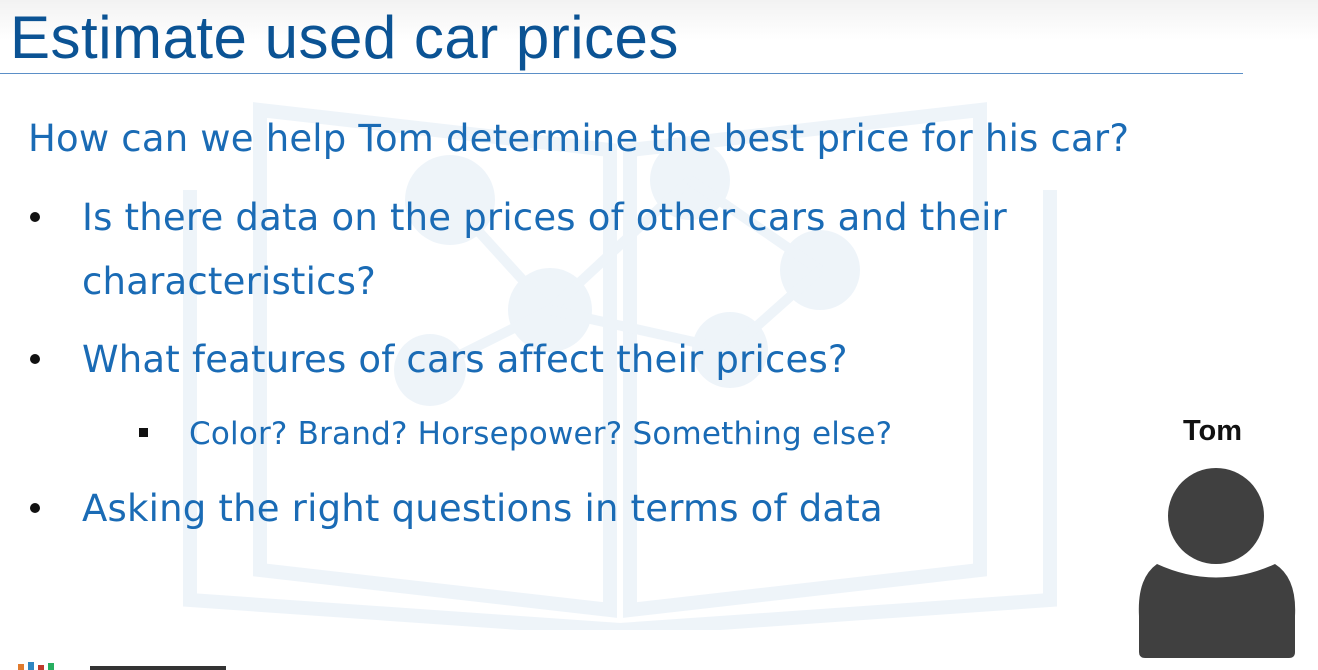  What do you see at coordinates (1217, 563) in the screenshot?
I see `person-silhouette-icon` at bounding box center [1217, 563].